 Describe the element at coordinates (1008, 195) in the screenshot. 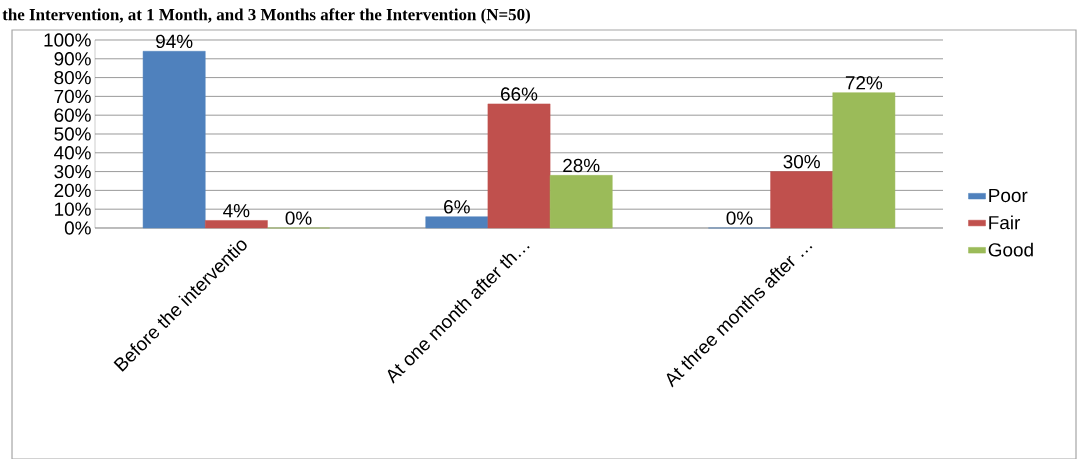

I see `legend-label: Poor` at that location.